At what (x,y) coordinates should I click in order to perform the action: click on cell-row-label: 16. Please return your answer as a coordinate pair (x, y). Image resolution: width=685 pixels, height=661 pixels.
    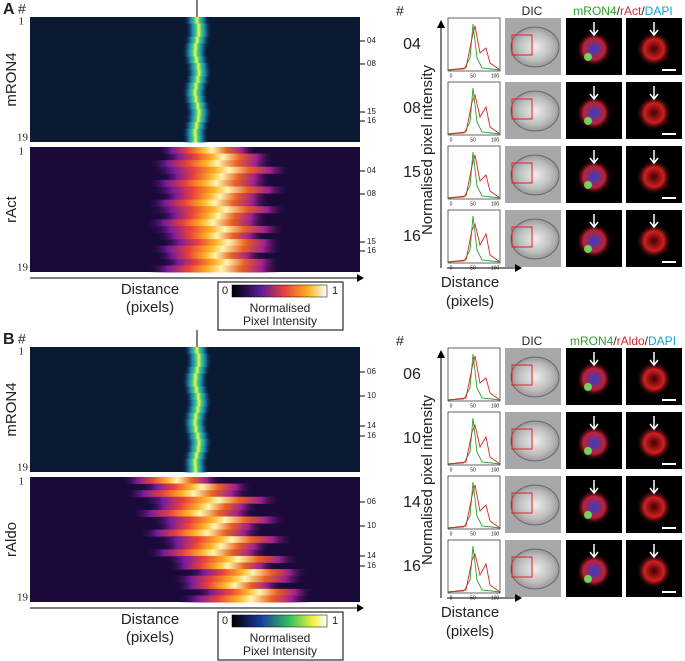
    Looking at the image, I should click on (412, 236).